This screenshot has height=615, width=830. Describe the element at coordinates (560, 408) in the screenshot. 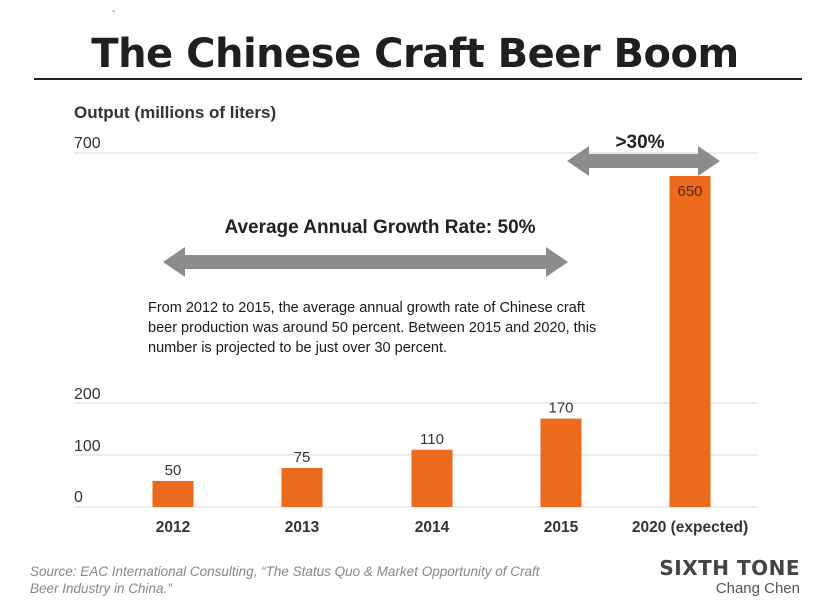

I see `bar-value-label: 170` at that location.